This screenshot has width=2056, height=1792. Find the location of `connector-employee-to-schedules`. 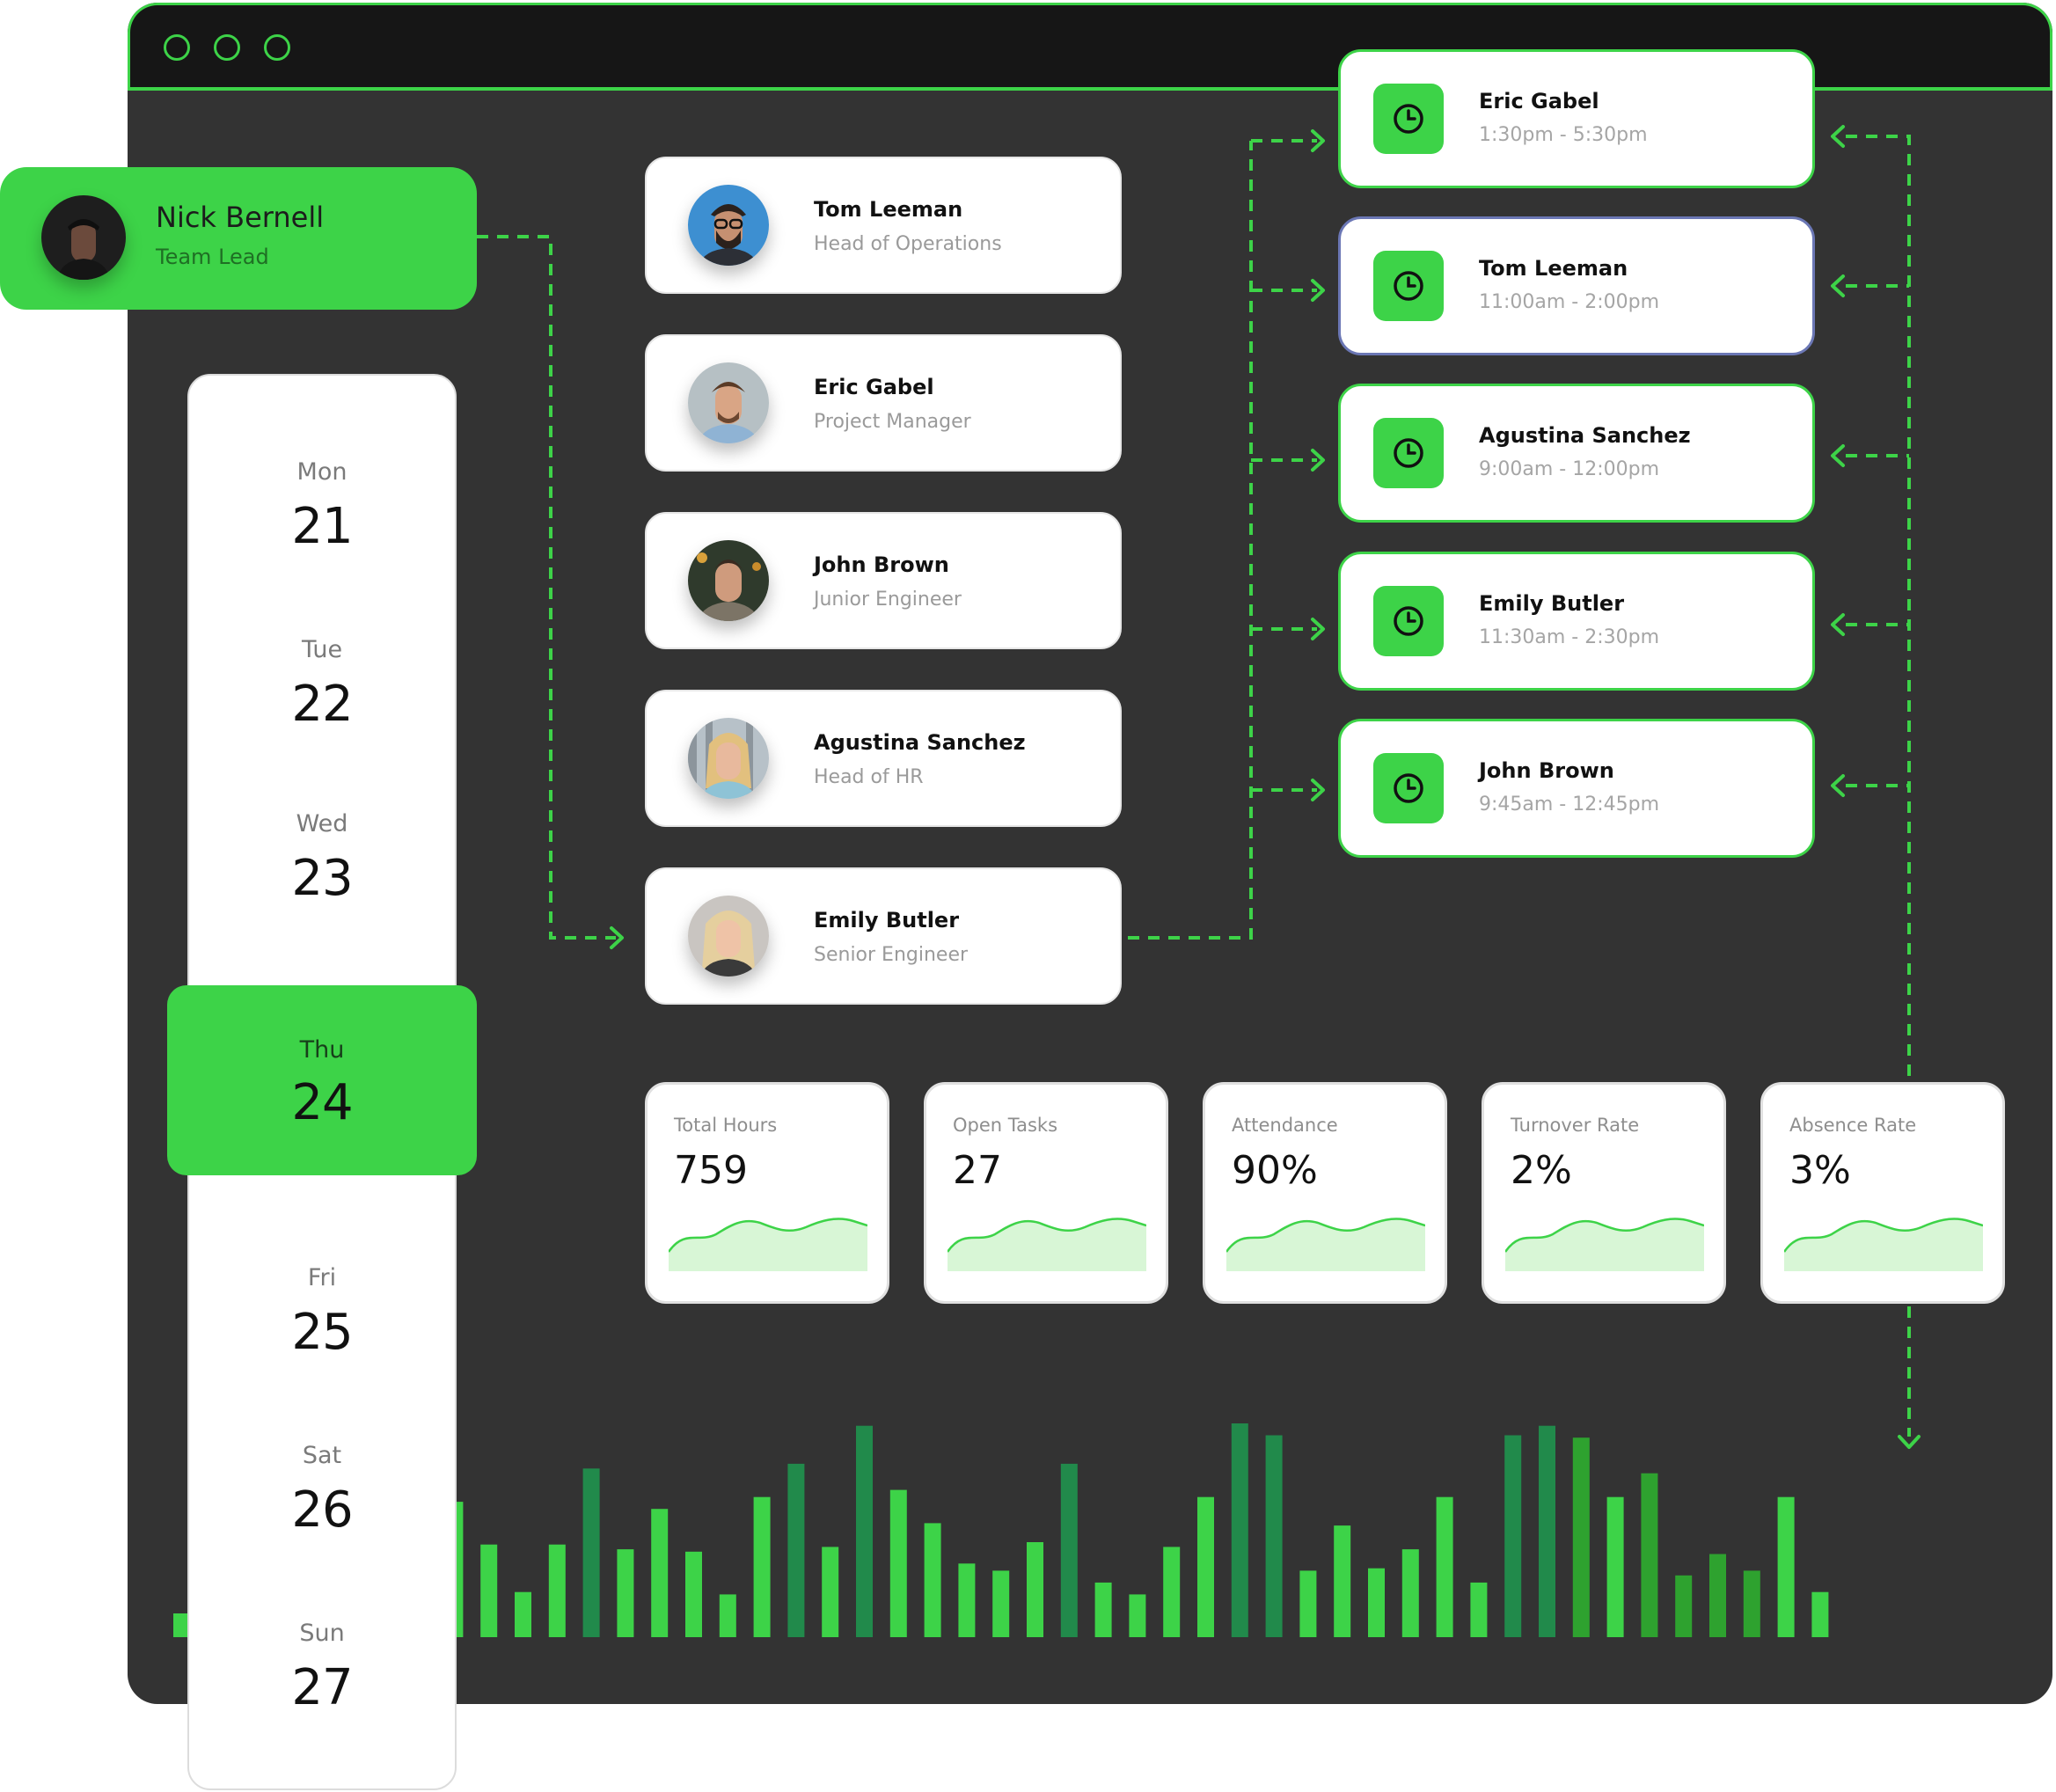

connector-employee-to-schedules is located at coordinates (1190, 540).